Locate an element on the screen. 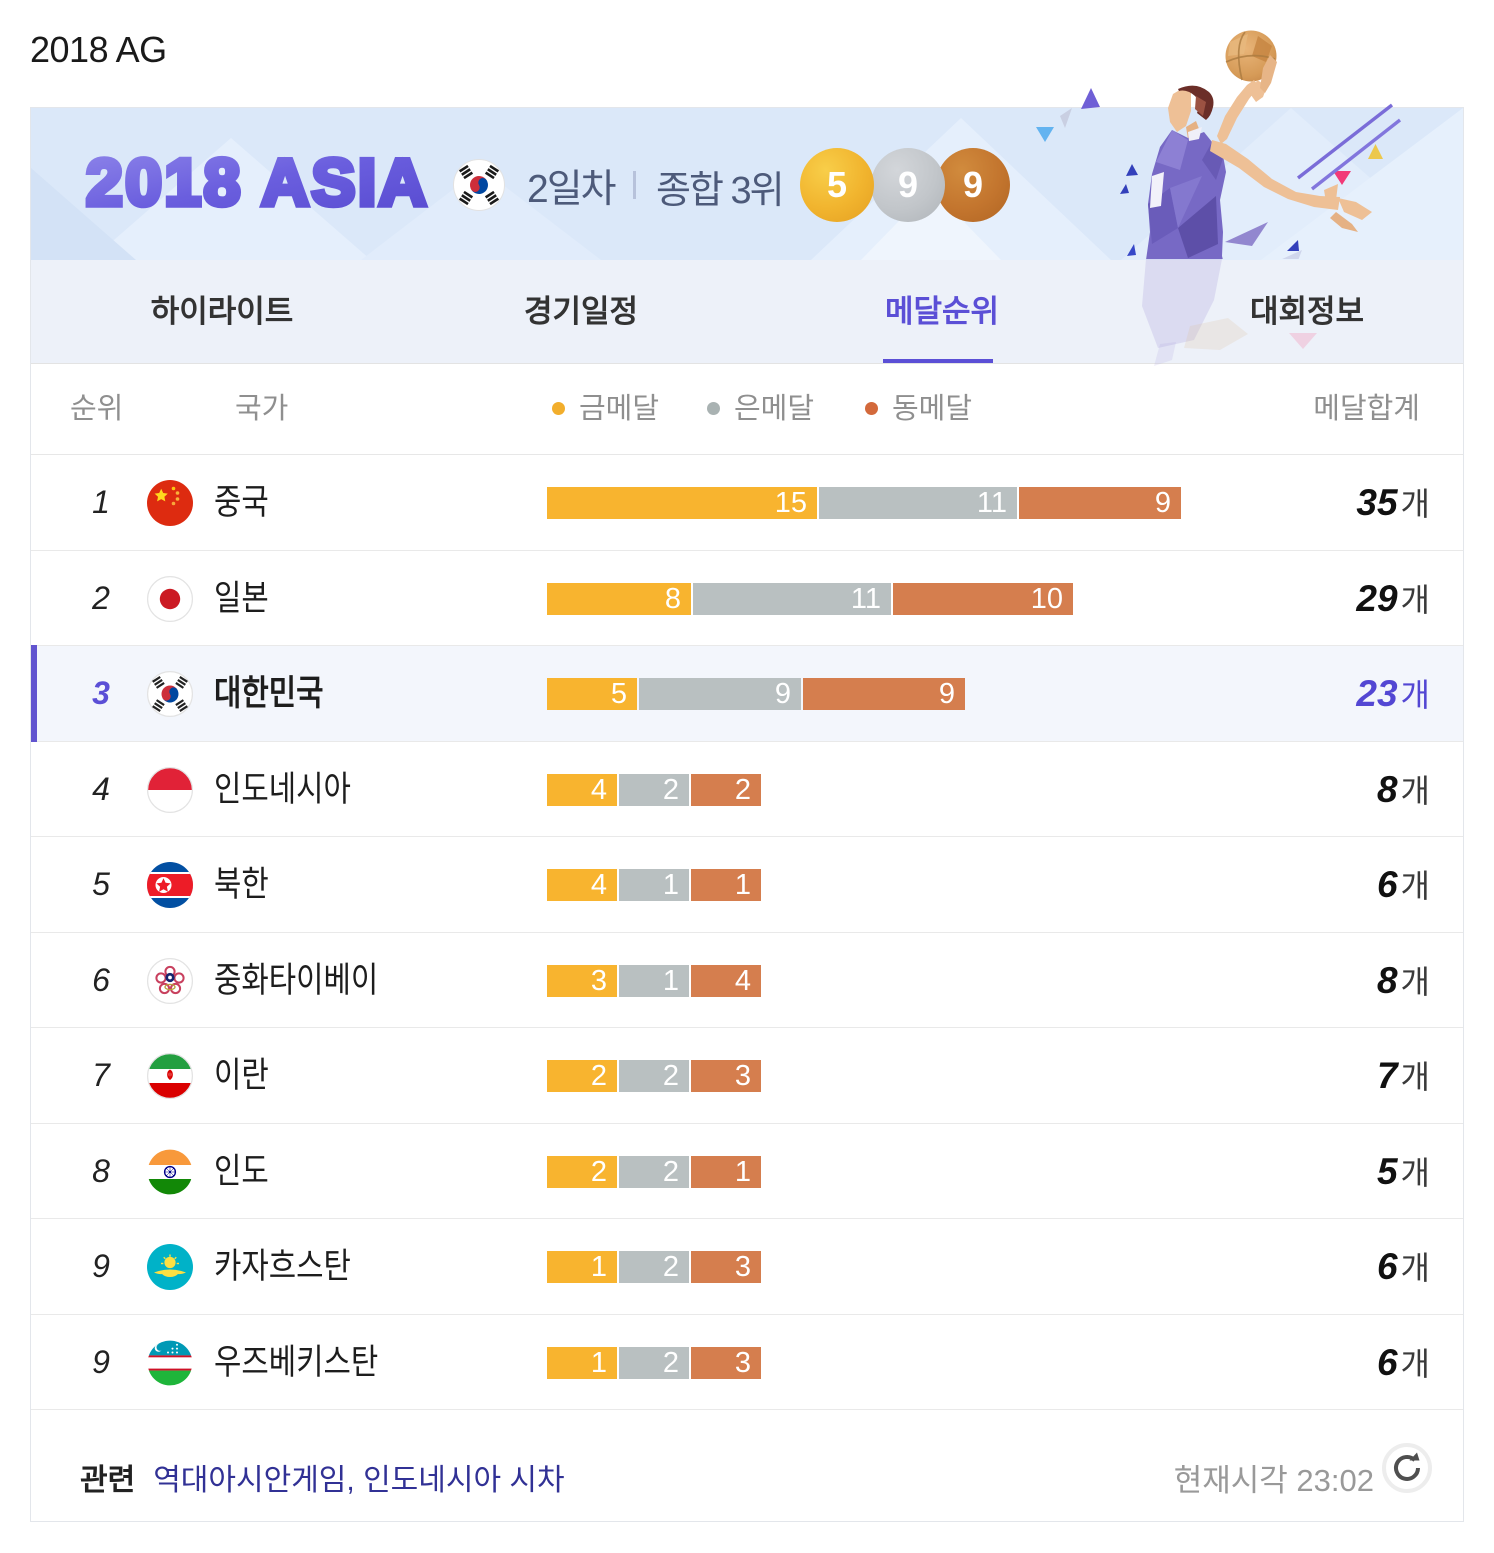 The width and height of the screenshot is (1494, 1553). svg-text: 2018 ASIA is located at coordinates (257, 182).